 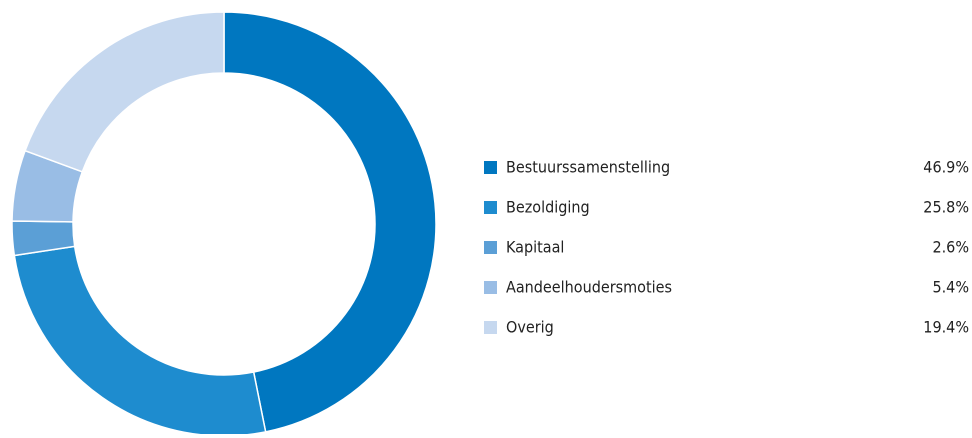 What do you see at coordinates (530, 327) in the screenshot?
I see `legend-label: Overig` at bounding box center [530, 327].